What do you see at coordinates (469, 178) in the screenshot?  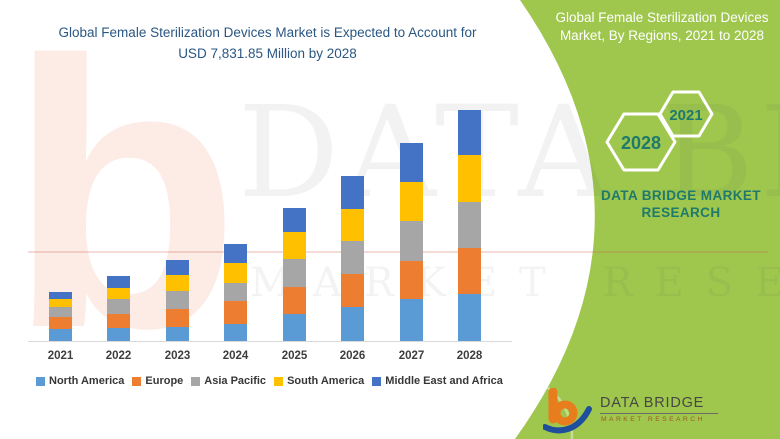 I see `bar-segment-south-america-2028` at bounding box center [469, 178].